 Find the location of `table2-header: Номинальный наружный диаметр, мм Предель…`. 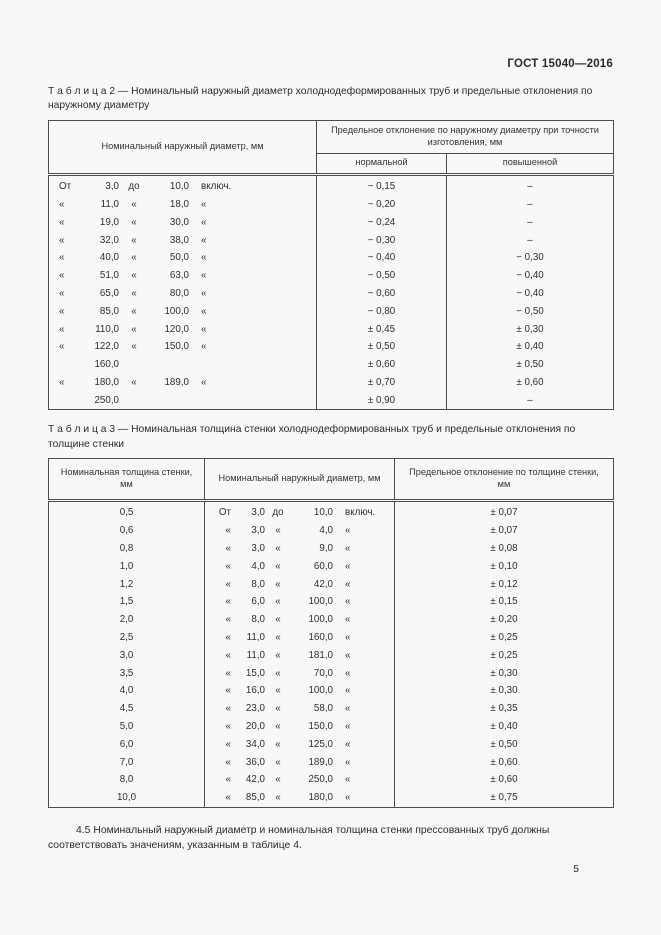

table2-header: Номинальный наружный диаметр, мм Предель… is located at coordinates (331, 147).